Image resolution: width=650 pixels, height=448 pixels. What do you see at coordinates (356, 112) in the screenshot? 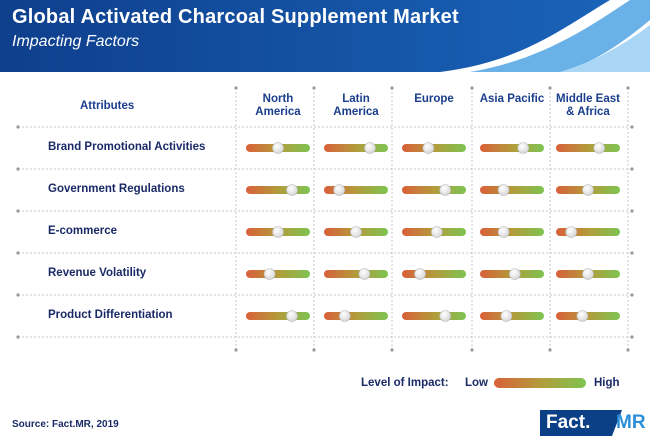
I see `column-header-line: America` at bounding box center [356, 112].